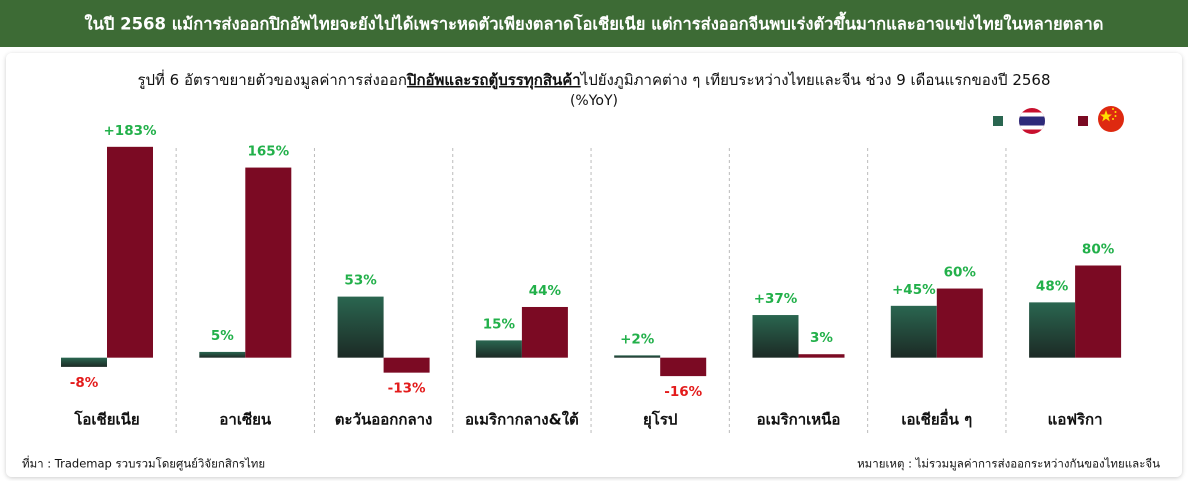  Describe the element at coordinates (660, 420) in the screenshot. I see `x-tick-label: ยุโรป` at that location.